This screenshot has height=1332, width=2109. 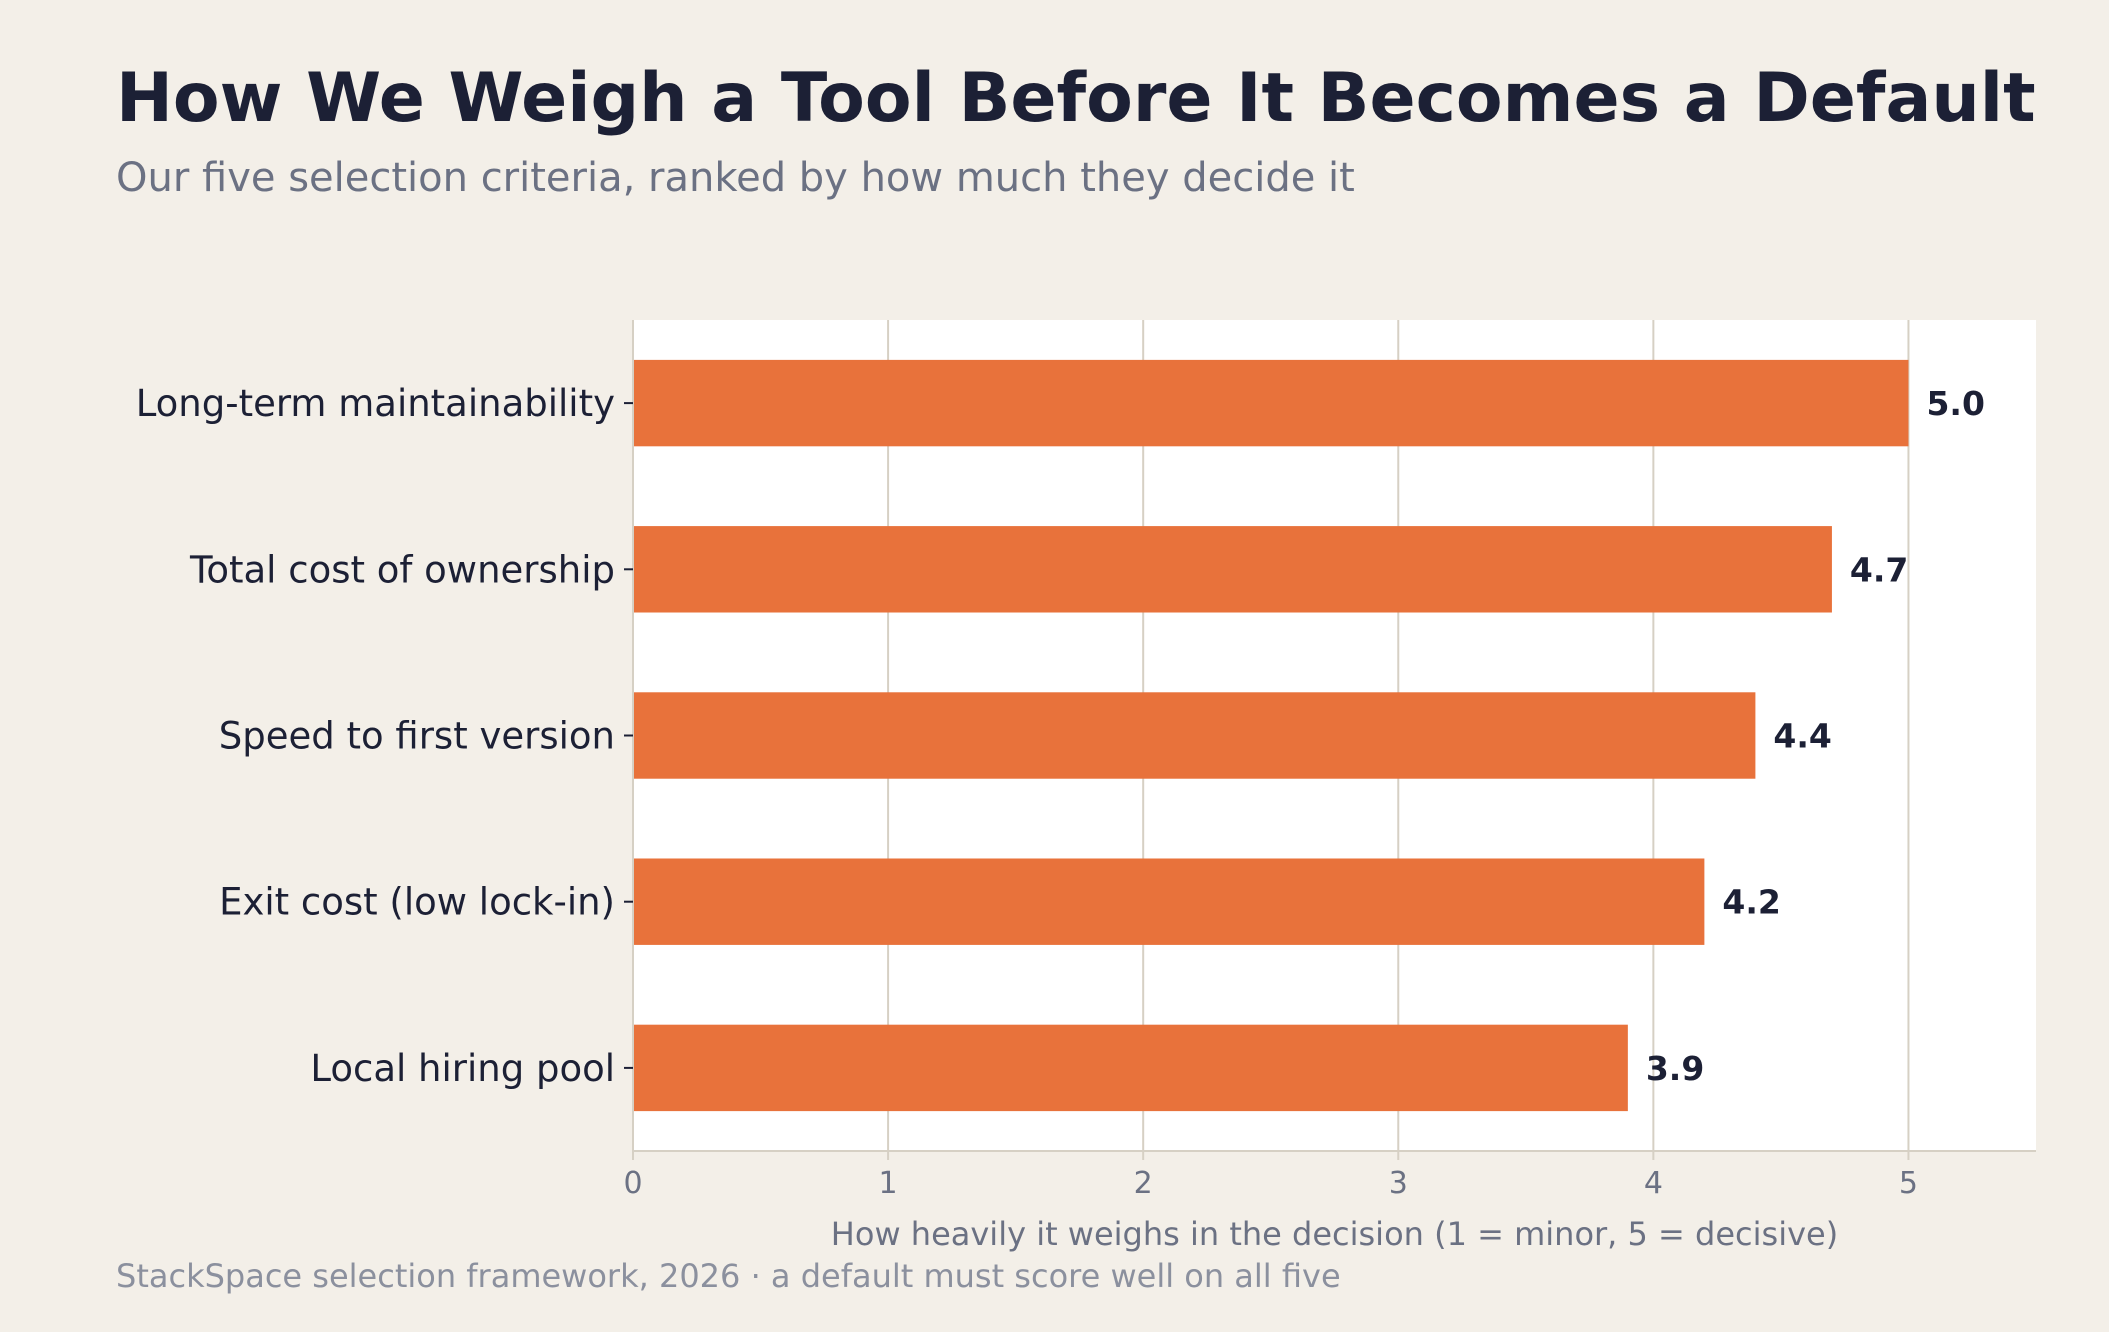 What do you see at coordinates (1751, 902) in the screenshot?
I see `value-label-3: 4.2` at bounding box center [1751, 902].